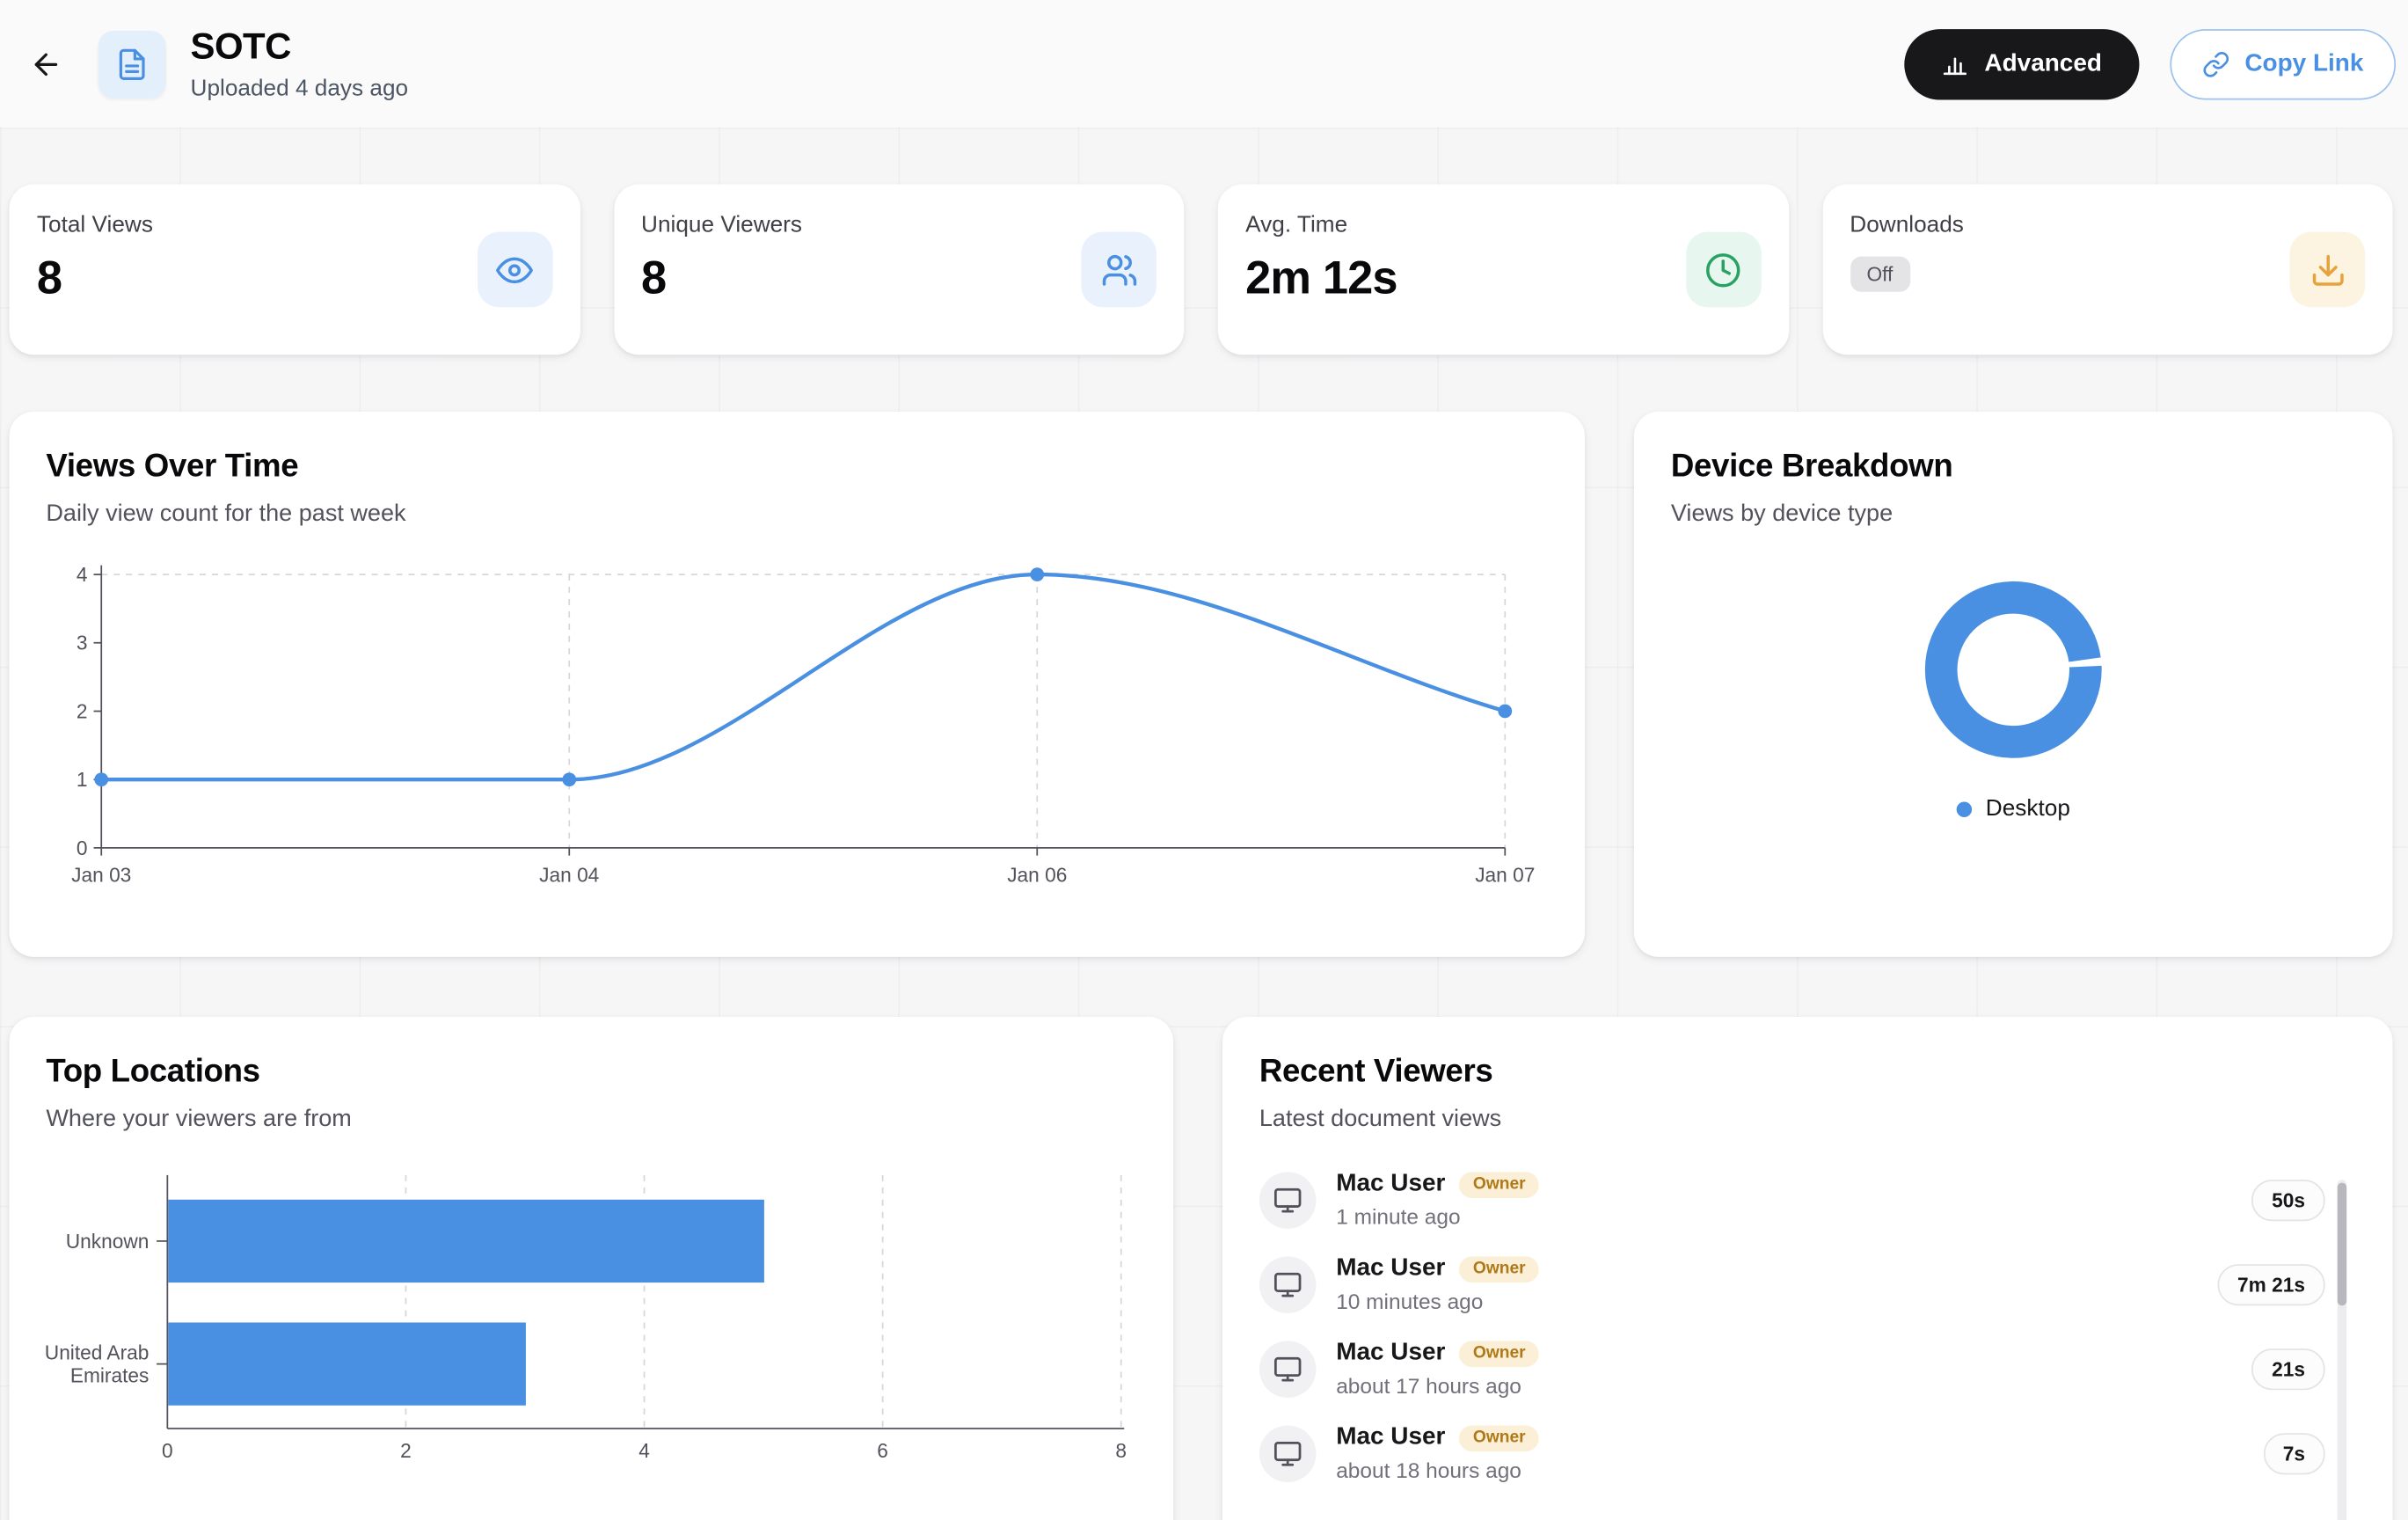  Describe the element at coordinates (2027, 808) in the screenshot. I see `legend-label: Desktop` at that location.